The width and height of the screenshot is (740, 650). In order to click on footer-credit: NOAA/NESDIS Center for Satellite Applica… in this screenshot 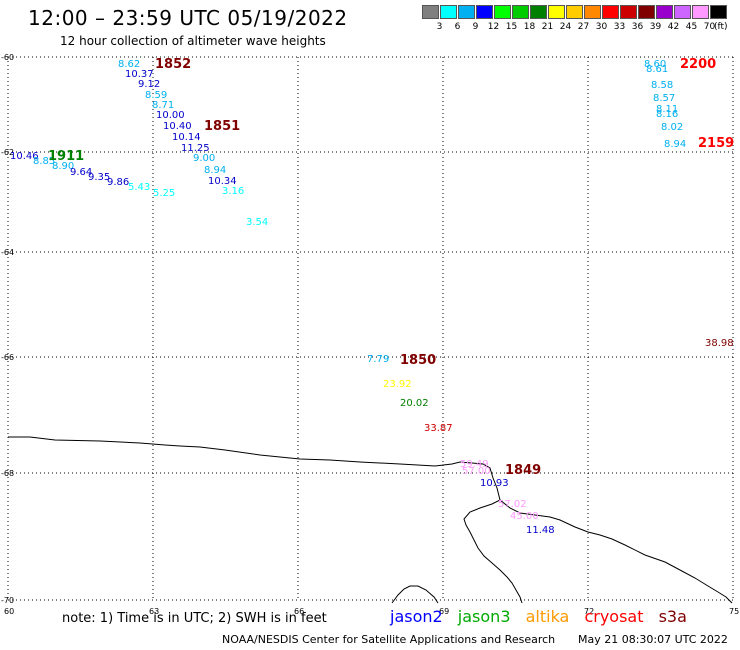, I will do `click(389, 639)`.